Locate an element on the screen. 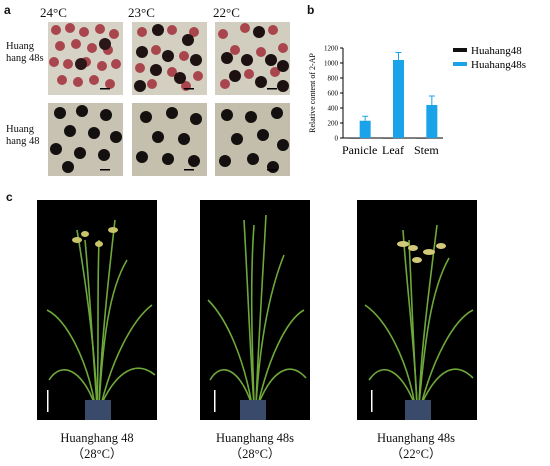 Image resolution: width=550 pixels, height=466 pixels. caption-huanghang-48s-28c: Huanghang 48s （28°C） is located at coordinates (255, 446).